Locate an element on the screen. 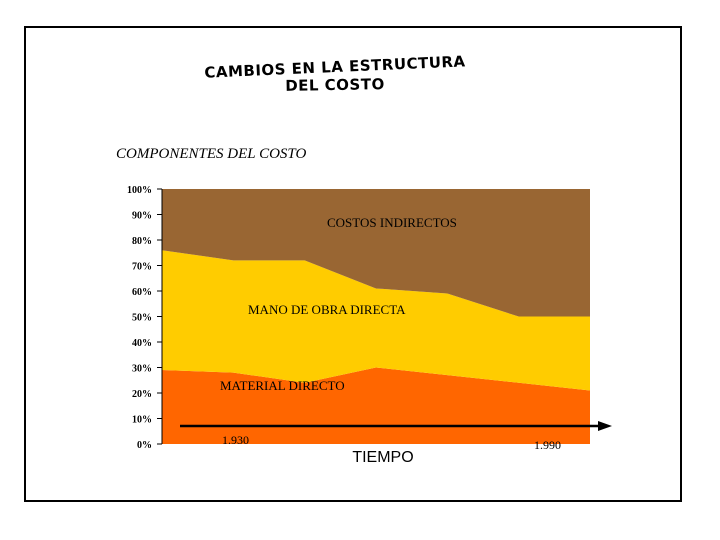  y-tick-label: 10% is located at coordinates (142, 420).